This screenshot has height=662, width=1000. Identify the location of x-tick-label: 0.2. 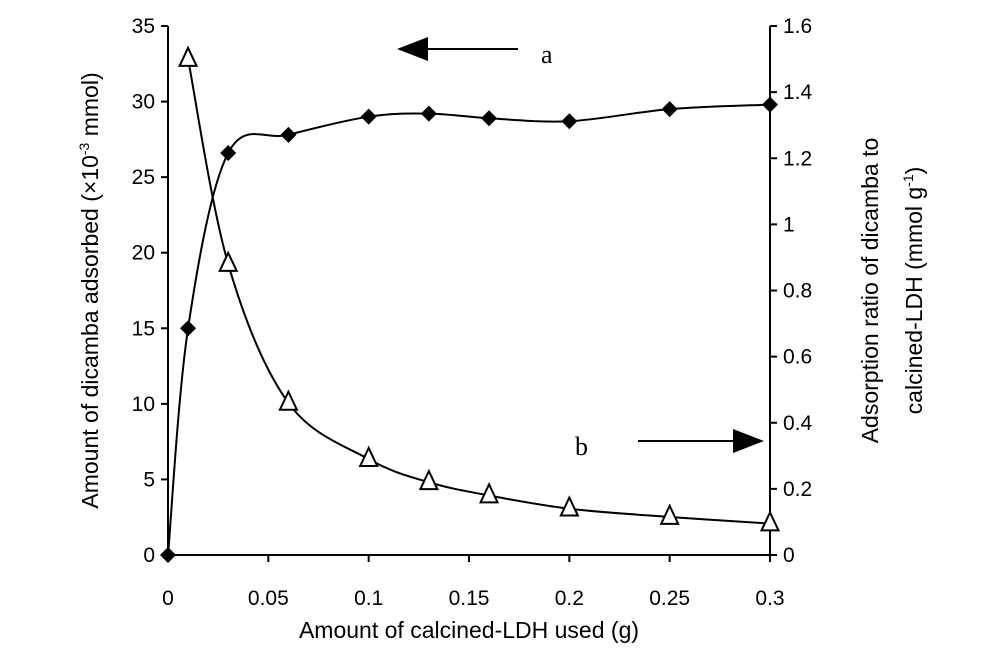
(569, 598).